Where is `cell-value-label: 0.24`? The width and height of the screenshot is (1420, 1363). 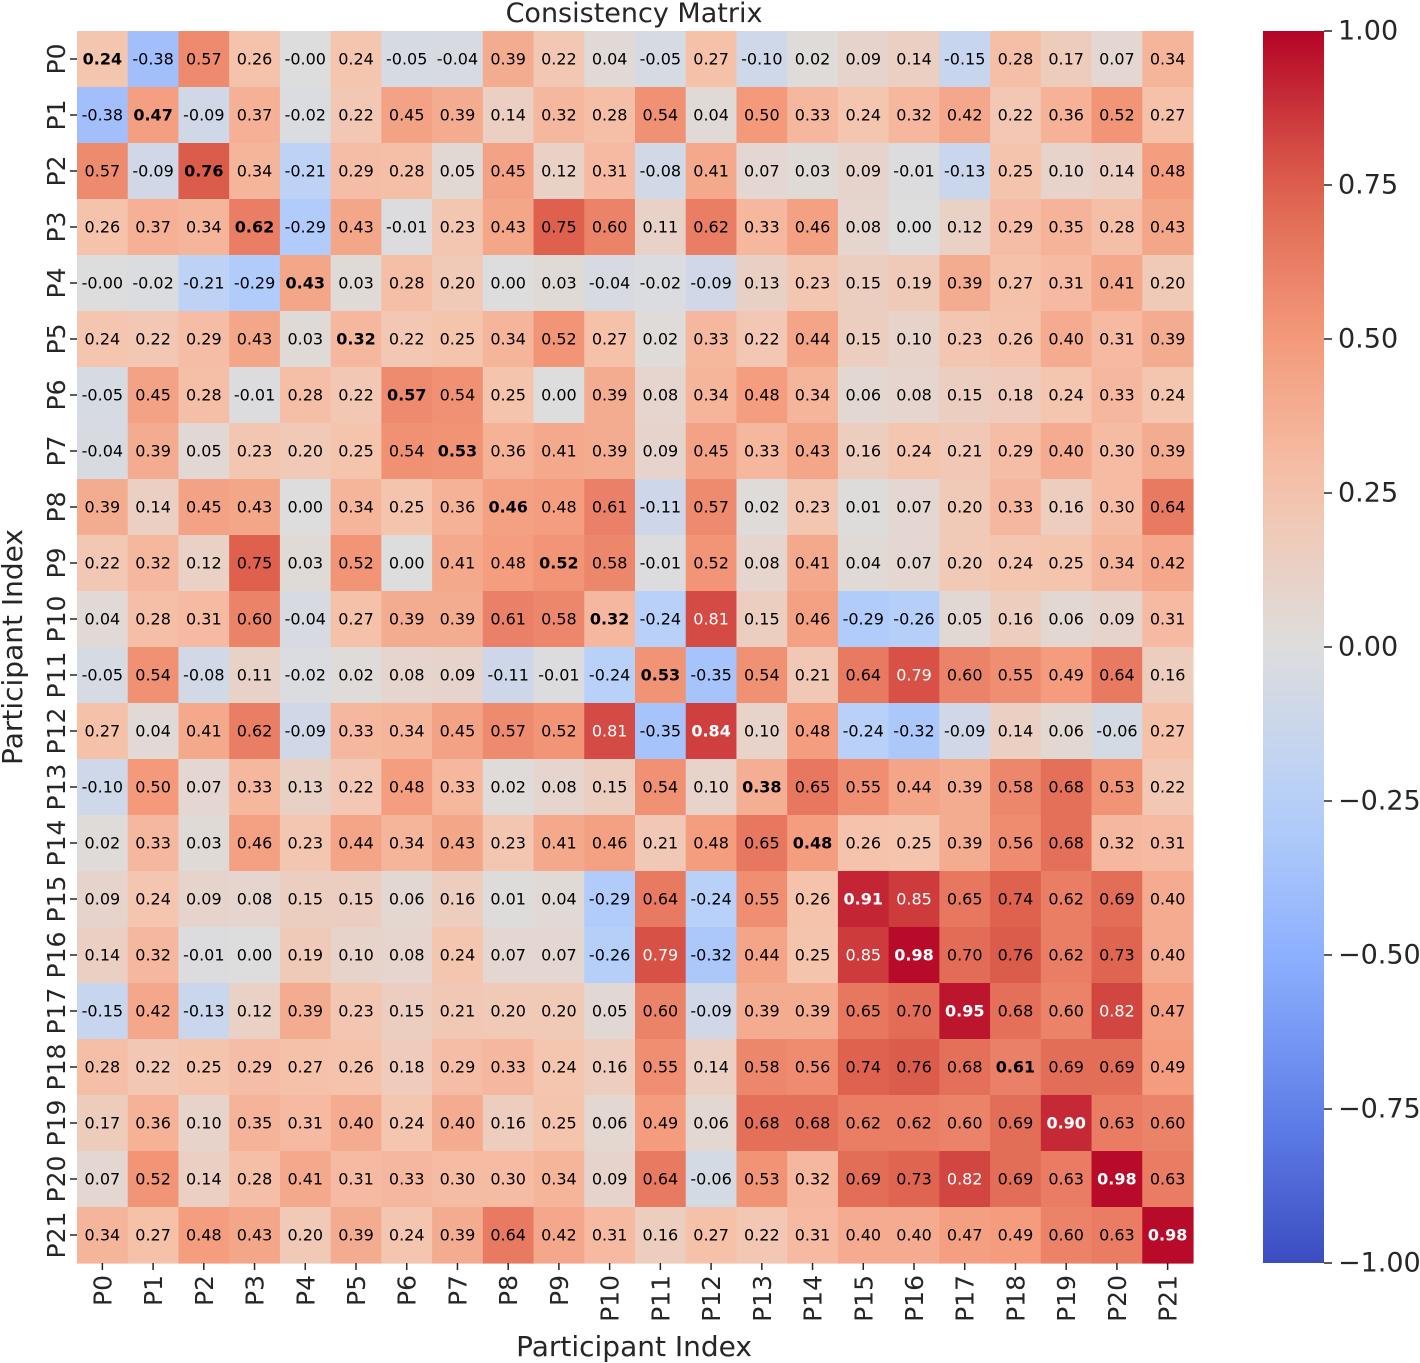
cell-value-label: 0.24 is located at coordinates (153, 899).